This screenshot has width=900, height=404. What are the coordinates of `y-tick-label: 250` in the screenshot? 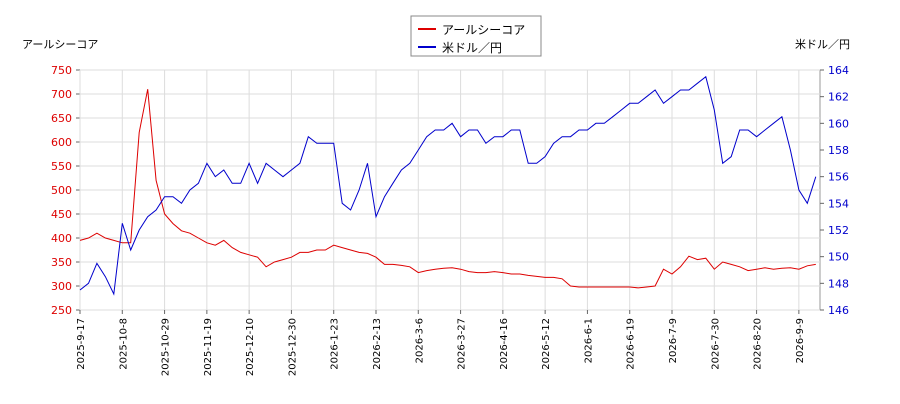 It's located at (61, 310).